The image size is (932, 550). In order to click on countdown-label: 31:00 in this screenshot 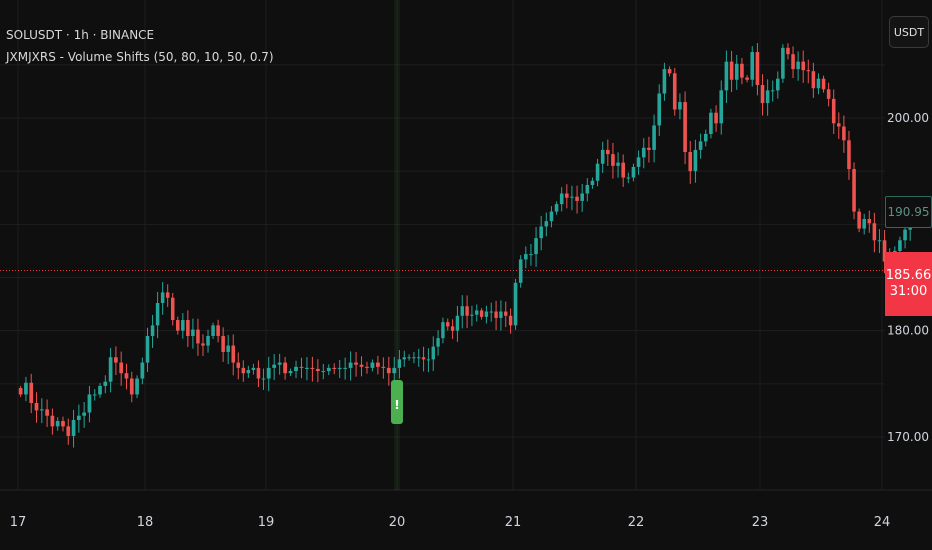, I will do `click(908, 291)`.